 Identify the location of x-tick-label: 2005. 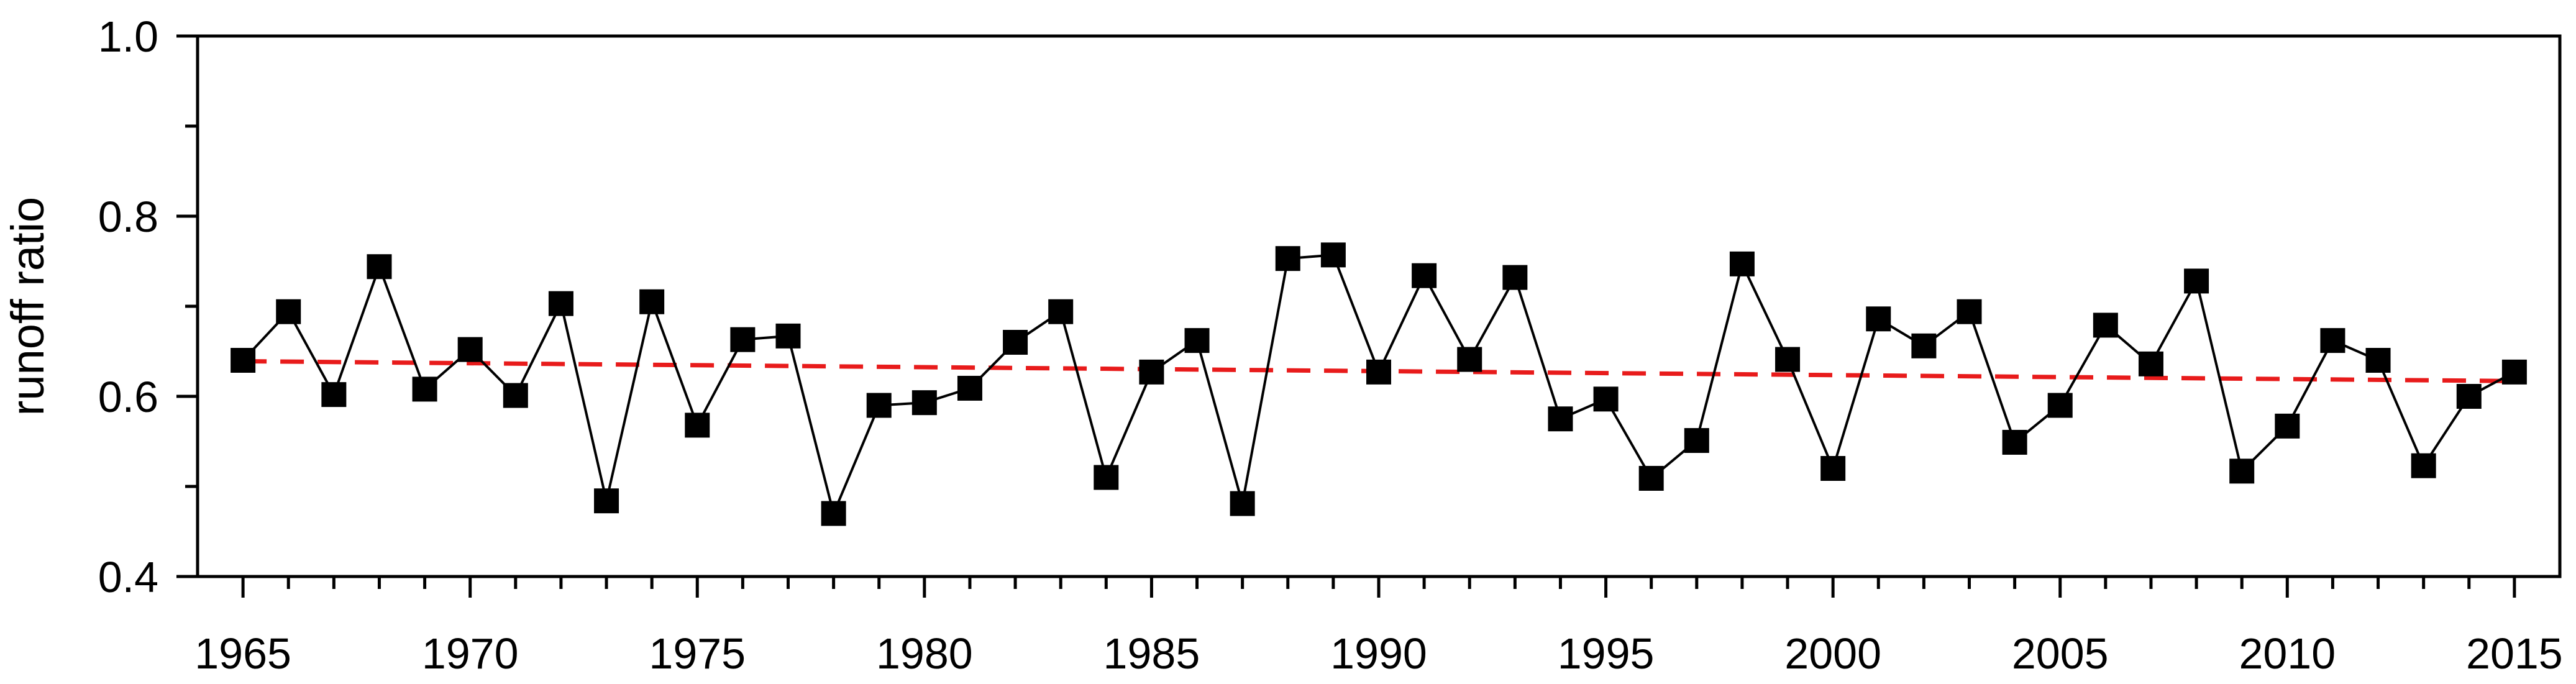
(2060, 653).